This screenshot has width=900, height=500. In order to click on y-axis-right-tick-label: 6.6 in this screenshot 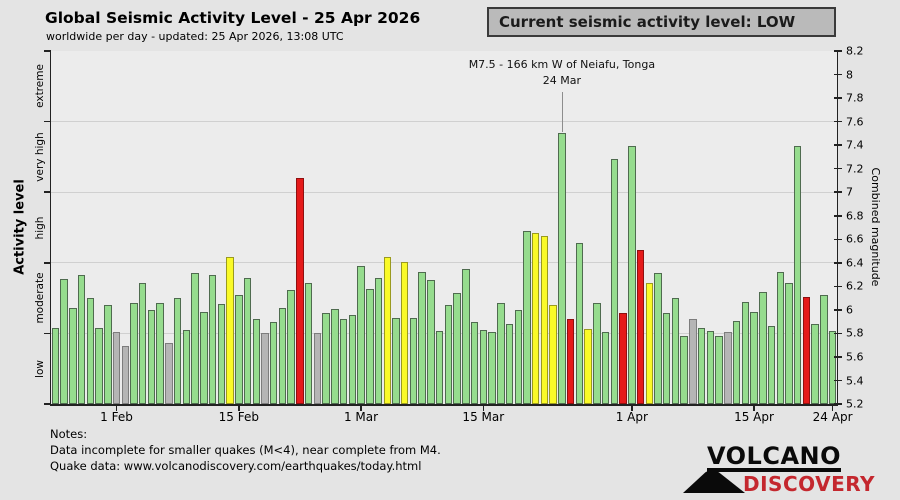, I will do `click(855, 239)`.